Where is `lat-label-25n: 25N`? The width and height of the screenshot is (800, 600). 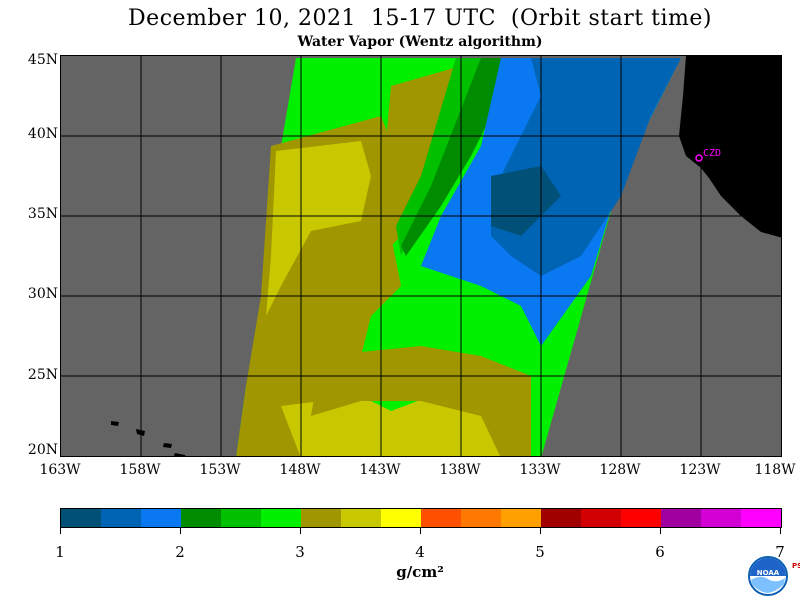
lat-label-25n: 25N is located at coordinates (42, 375).